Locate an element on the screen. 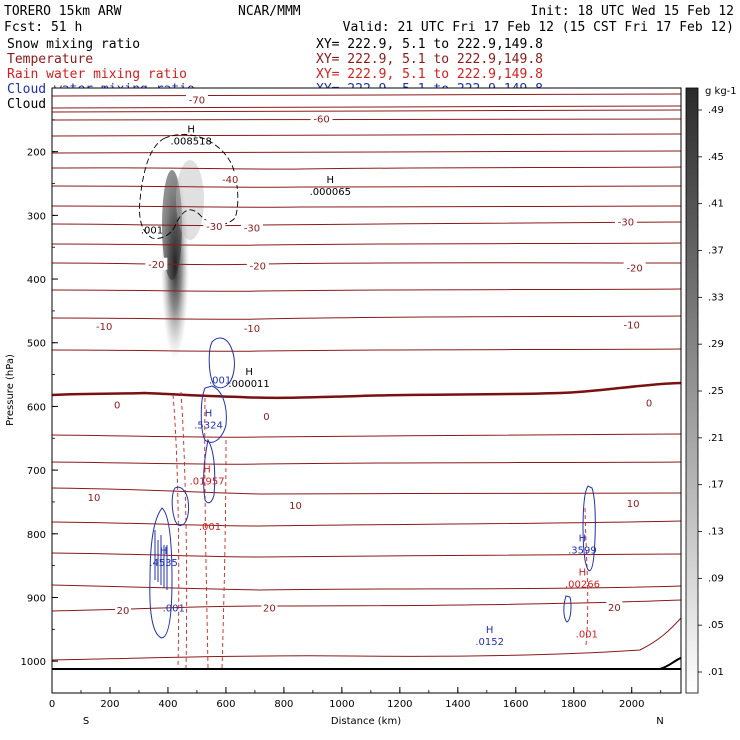 This screenshot has height=740, width=740. legend-item: Temperature is located at coordinates (50, 59).